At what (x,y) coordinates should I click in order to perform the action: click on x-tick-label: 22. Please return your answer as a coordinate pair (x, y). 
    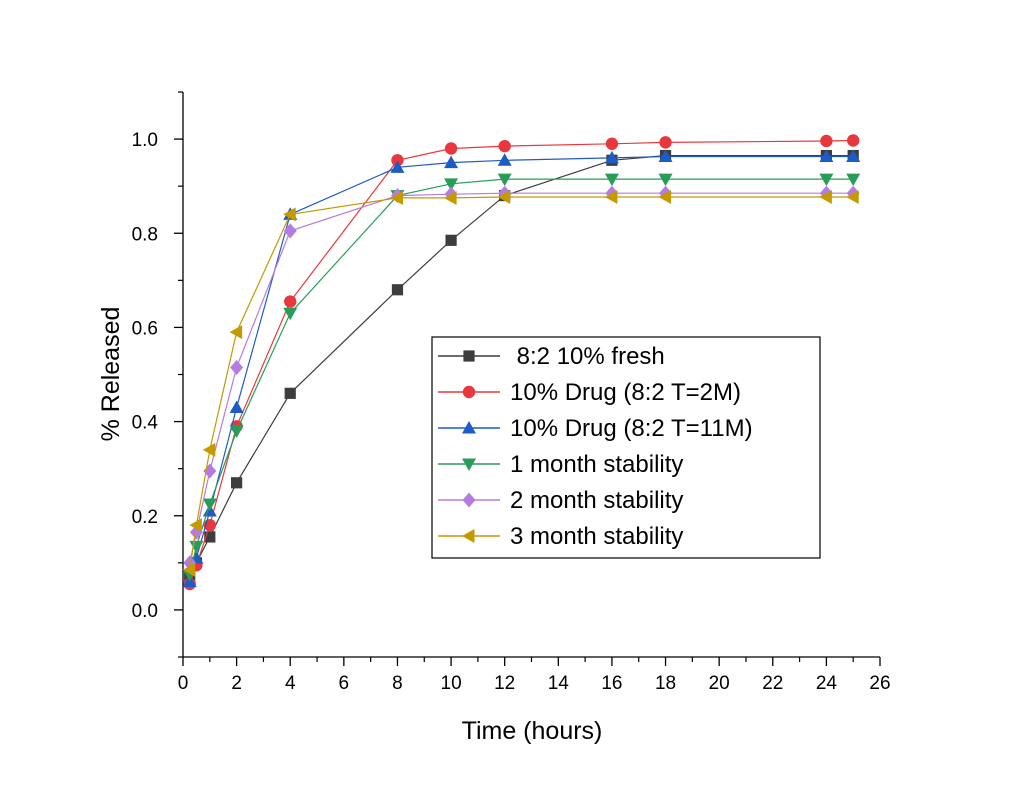
    Looking at the image, I should click on (772, 683).